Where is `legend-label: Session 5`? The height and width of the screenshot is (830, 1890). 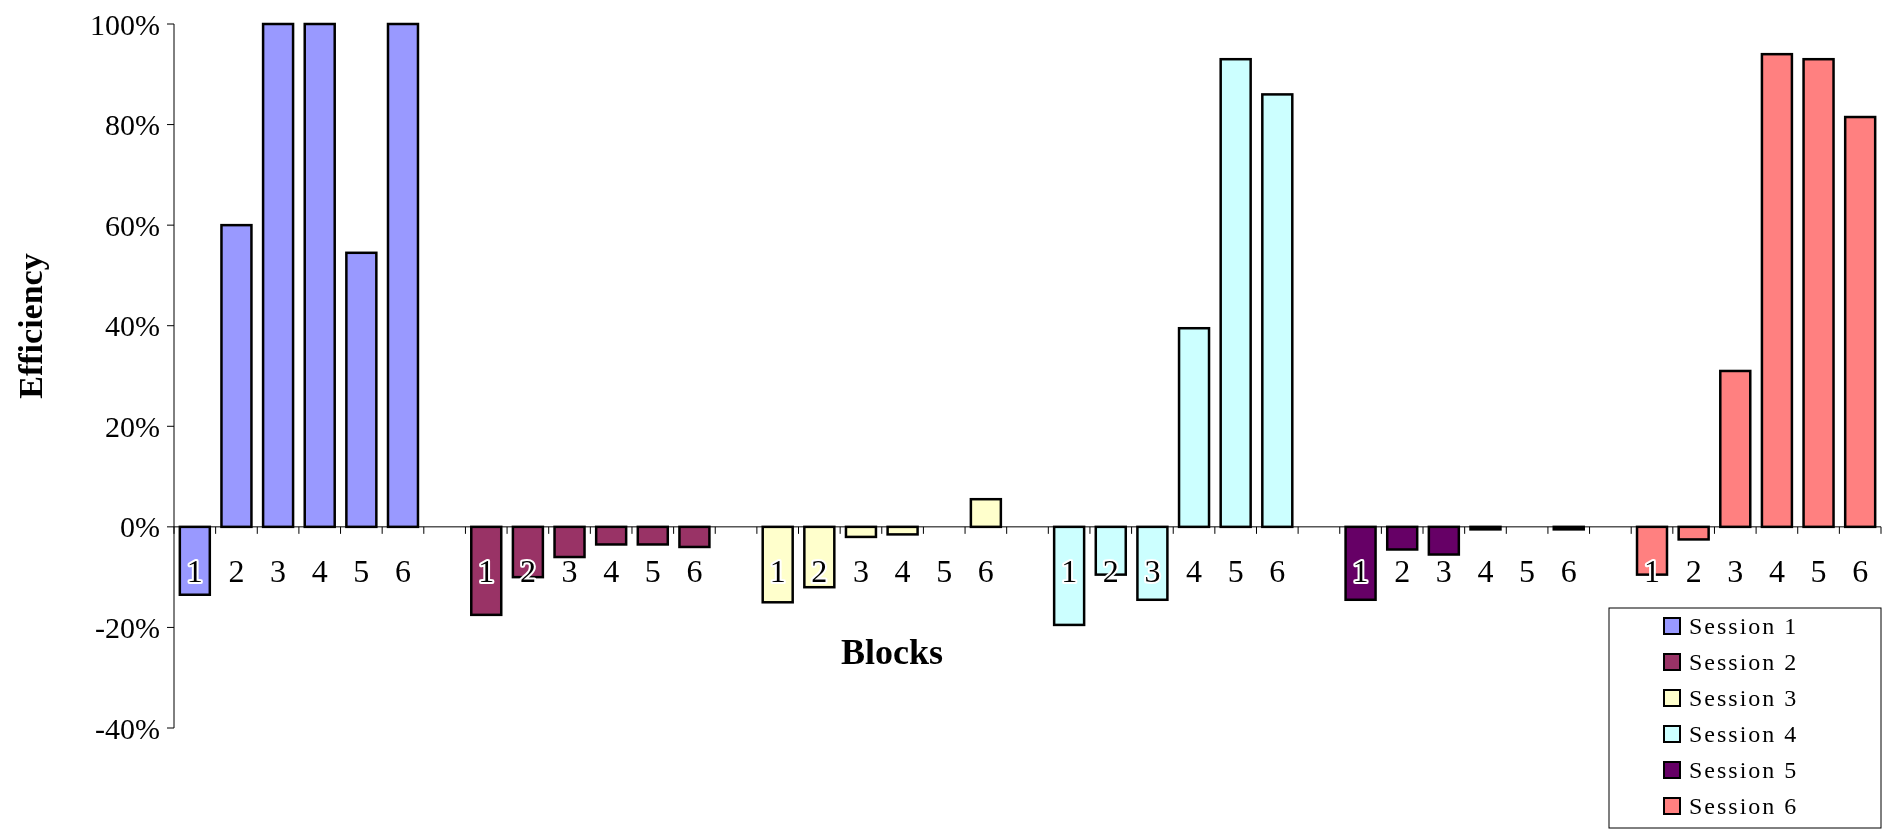
legend-label: Session 5 is located at coordinates (1744, 770).